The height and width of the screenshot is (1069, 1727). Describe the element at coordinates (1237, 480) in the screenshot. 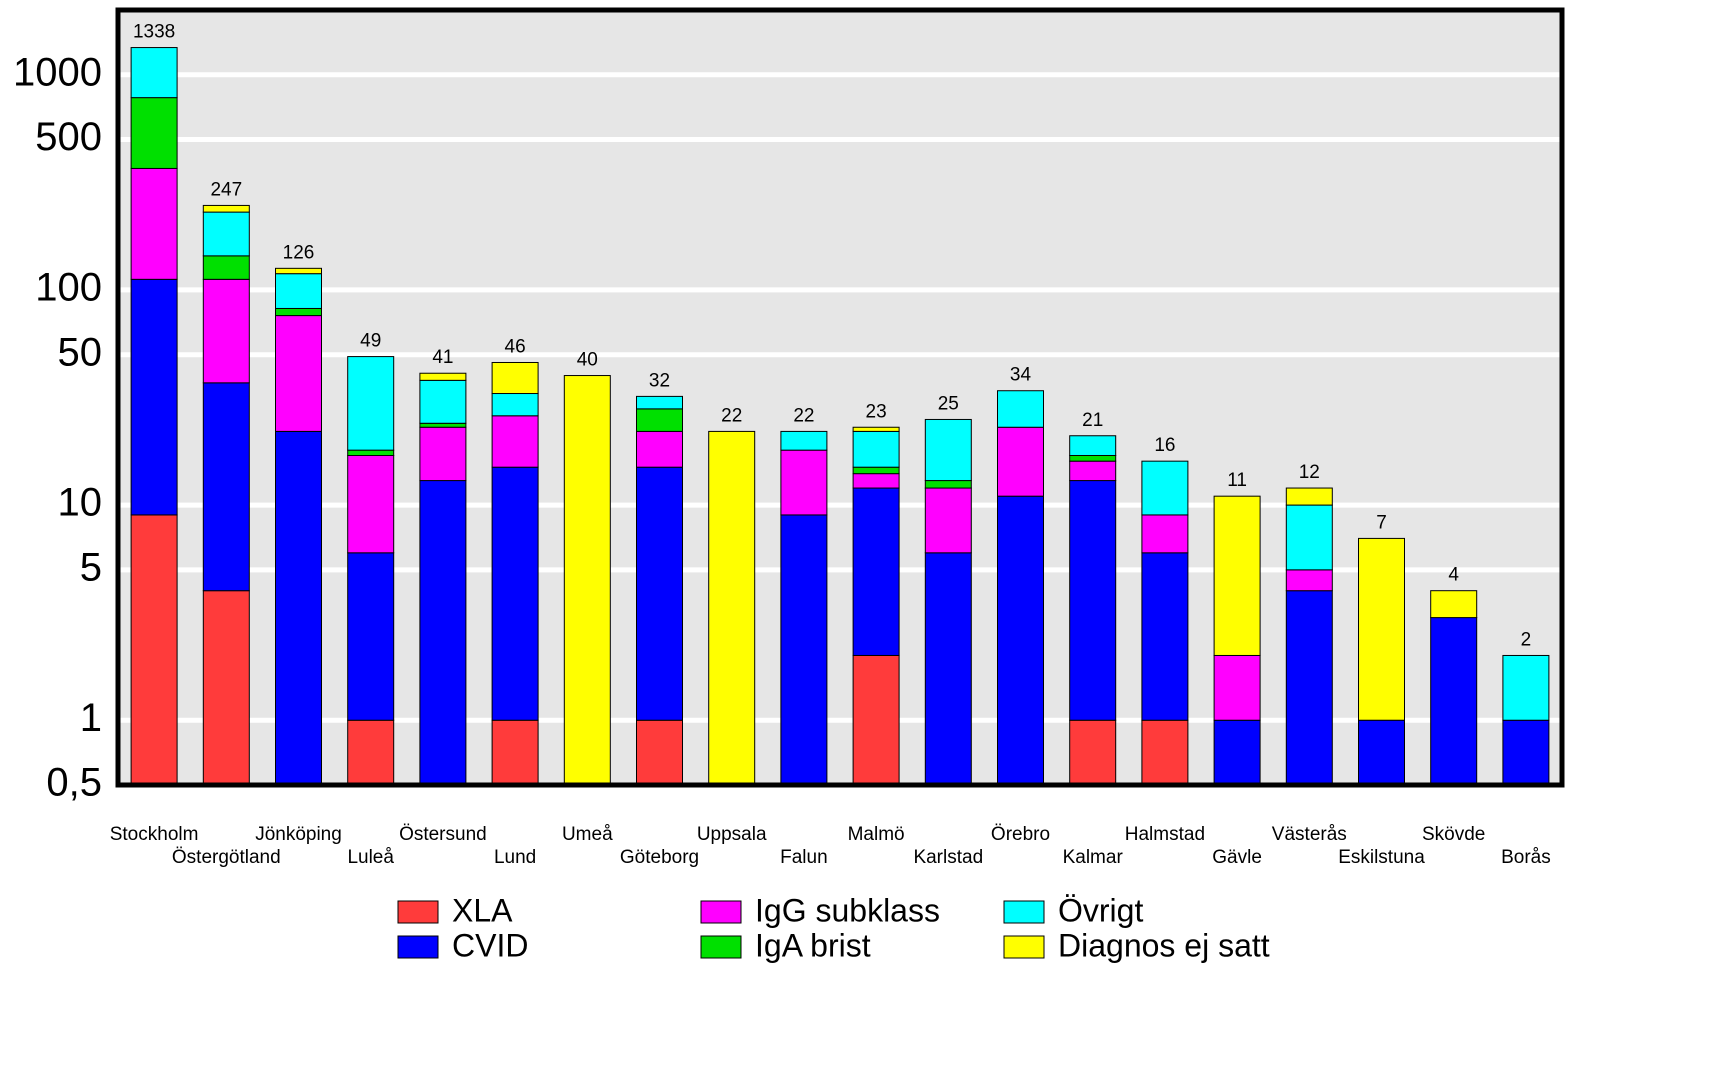

I see `total-label: 11` at that location.